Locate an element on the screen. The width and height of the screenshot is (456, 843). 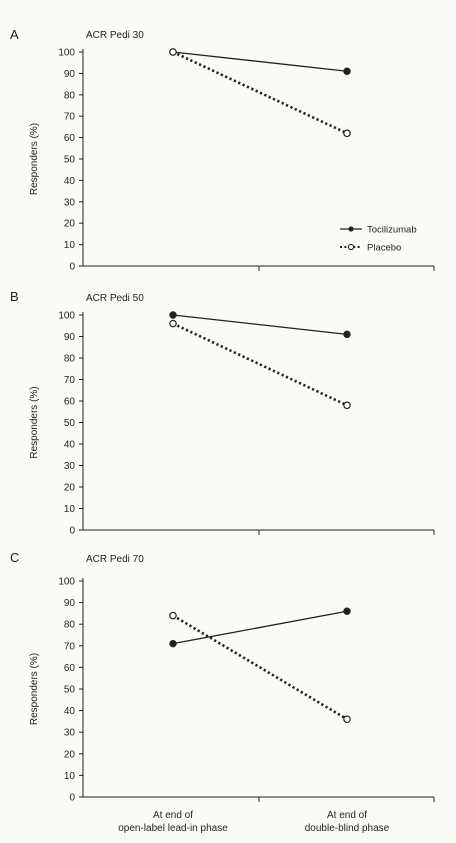
legend-label: Placebo is located at coordinates (384, 248).